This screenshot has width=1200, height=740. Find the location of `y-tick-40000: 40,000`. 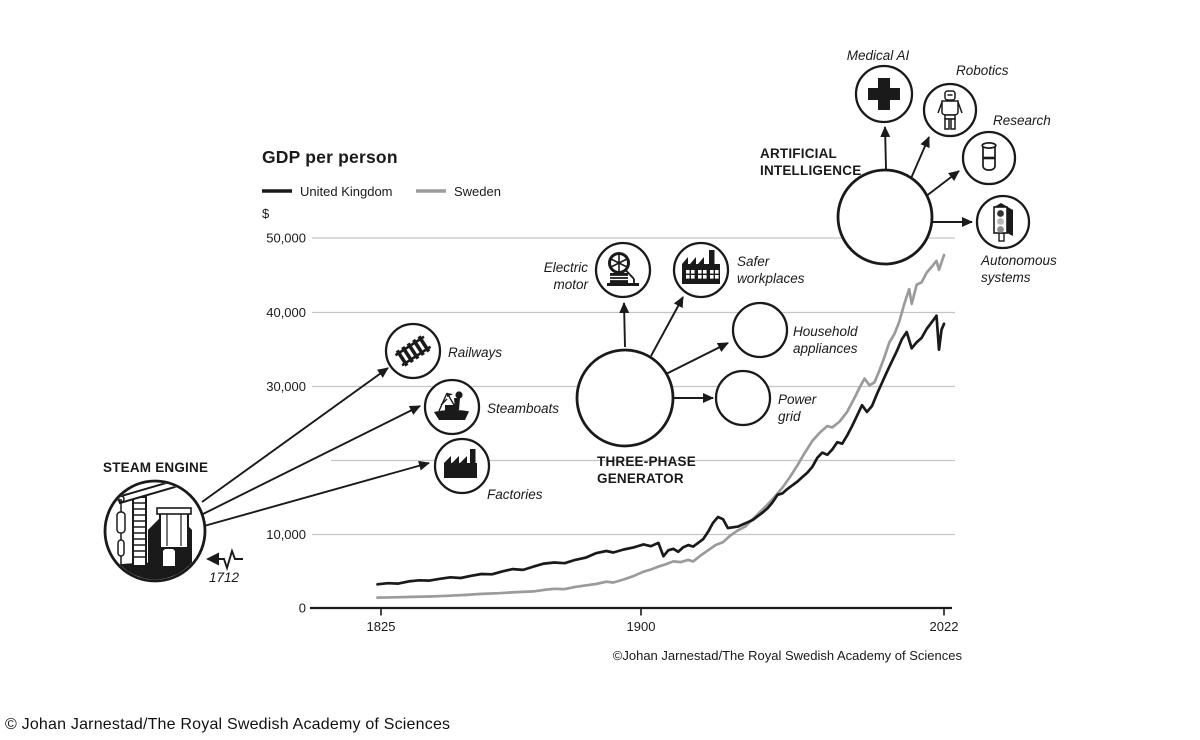

y-tick-40000: 40,000 is located at coordinates (286, 312).